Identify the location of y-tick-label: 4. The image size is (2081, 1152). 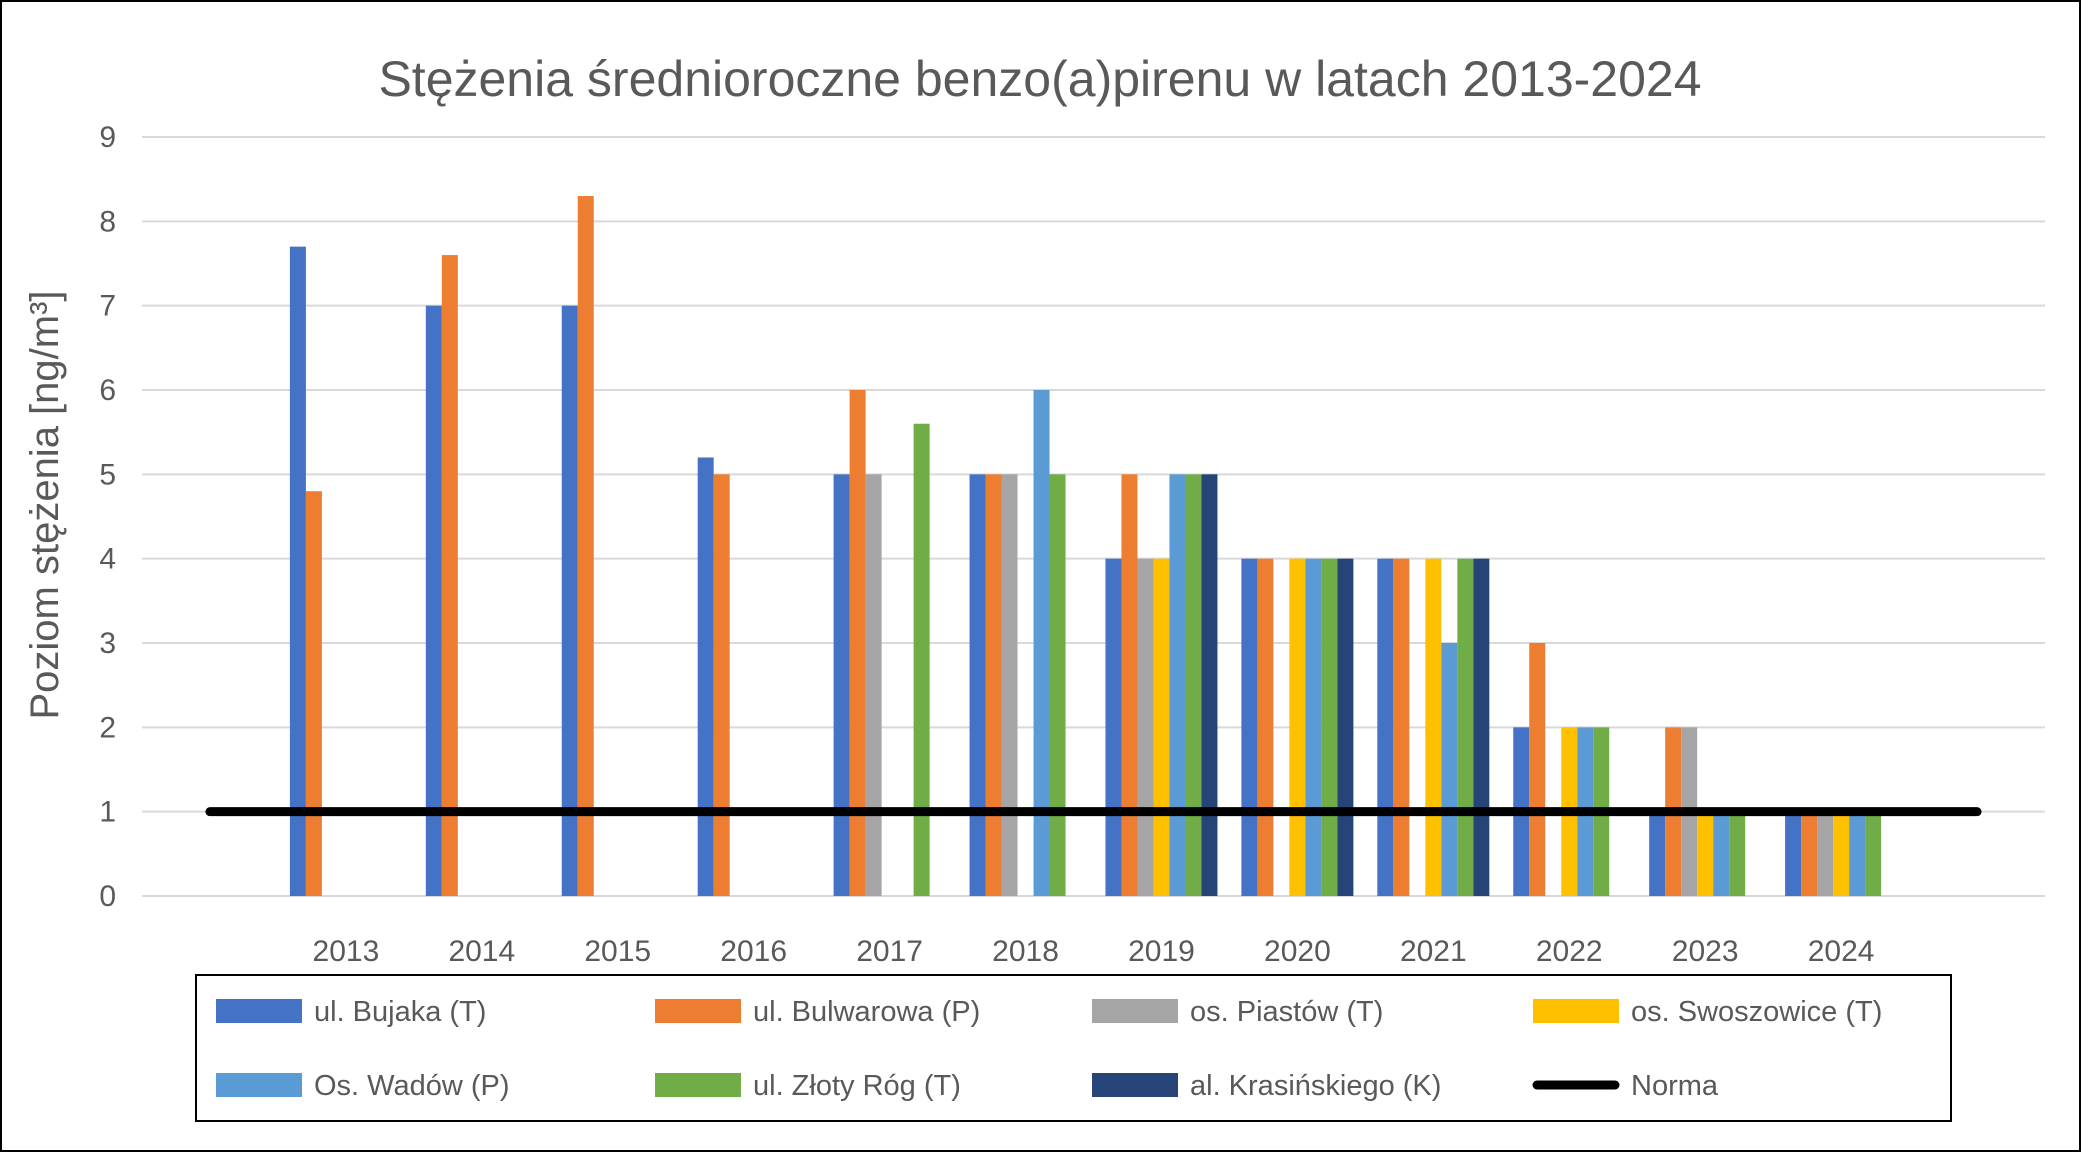
(107, 559).